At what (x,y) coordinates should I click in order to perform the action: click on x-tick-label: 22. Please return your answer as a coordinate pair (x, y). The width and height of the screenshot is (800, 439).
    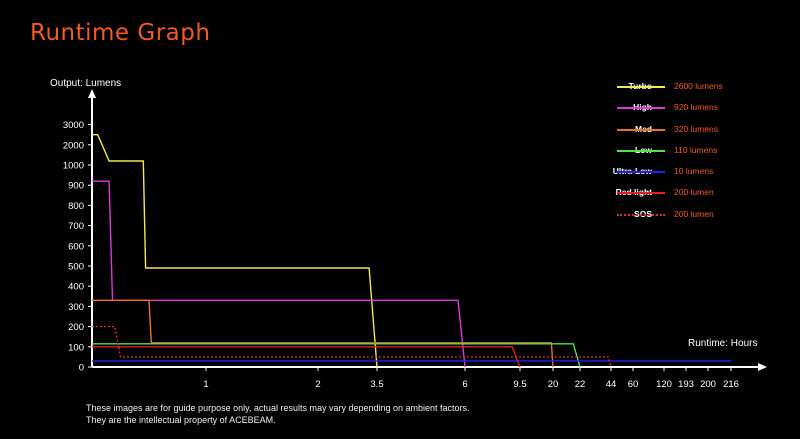
    Looking at the image, I should click on (580, 384).